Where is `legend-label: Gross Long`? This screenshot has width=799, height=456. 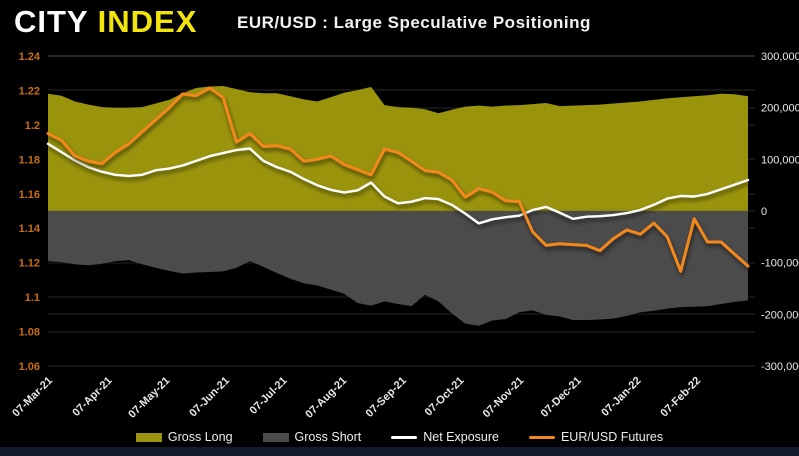
legend-label: Gross Long is located at coordinates (200, 437).